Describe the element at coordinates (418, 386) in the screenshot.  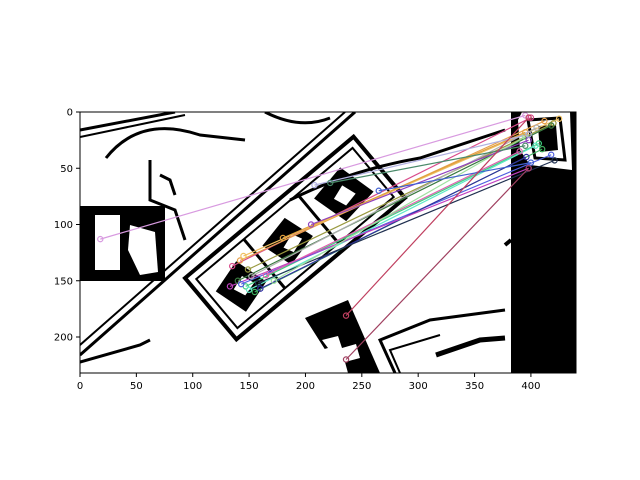
I see `x-tick-label: 300` at that location.